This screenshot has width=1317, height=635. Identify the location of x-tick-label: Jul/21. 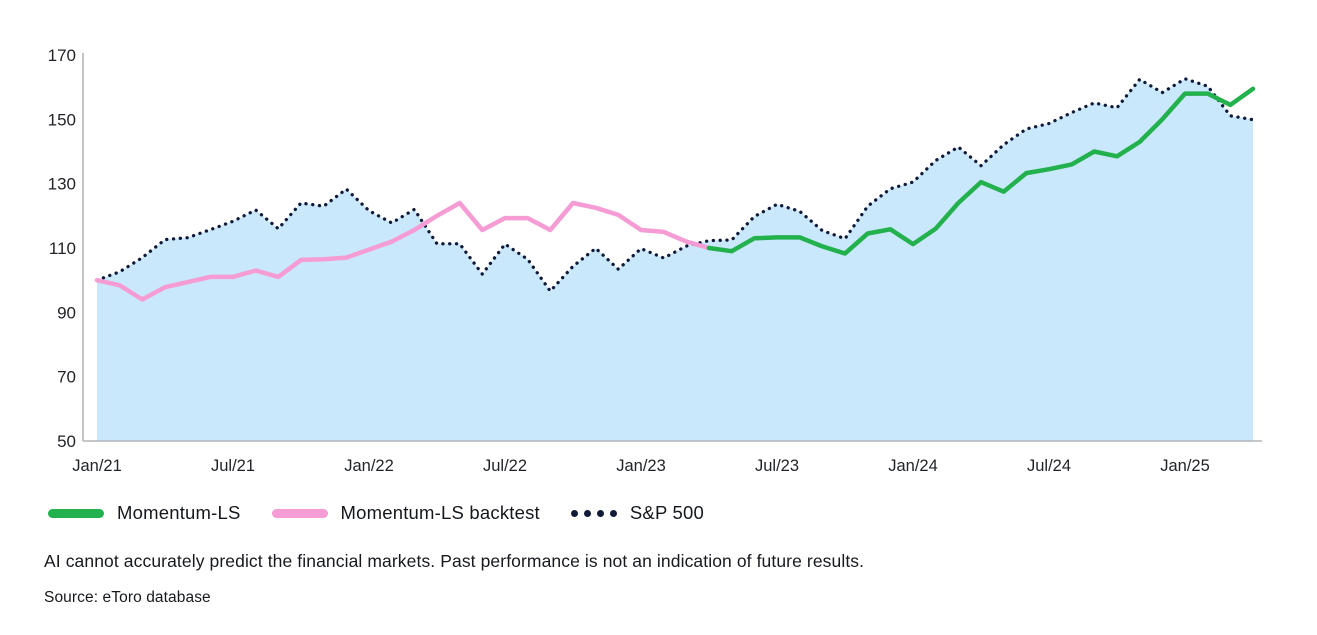
(233, 466).